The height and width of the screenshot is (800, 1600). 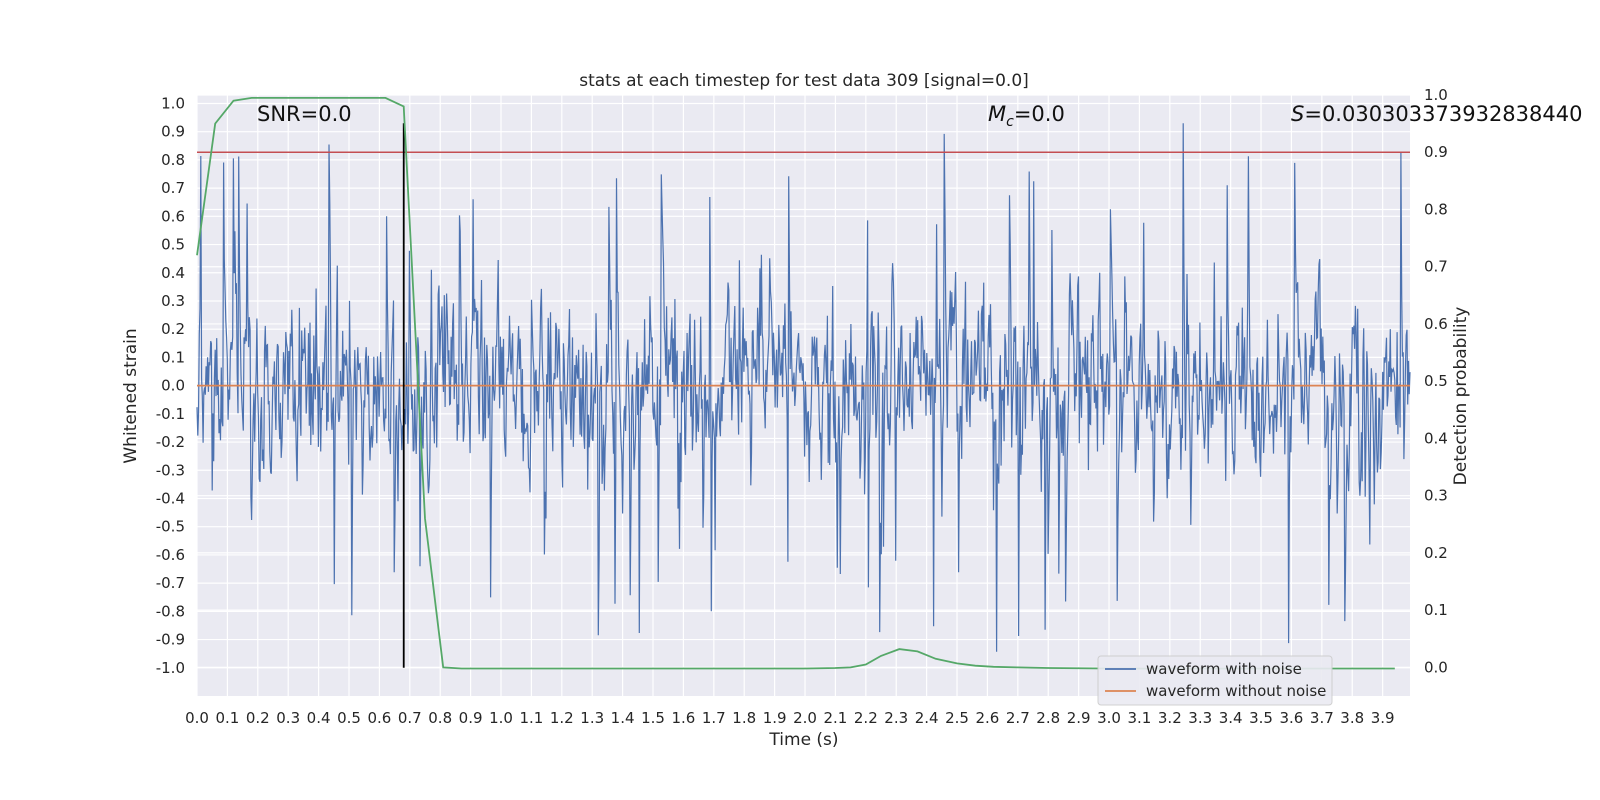 What do you see at coordinates (170, 668) in the screenshot?
I see `y-tick-label: -1.0` at bounding box center [170, 668].